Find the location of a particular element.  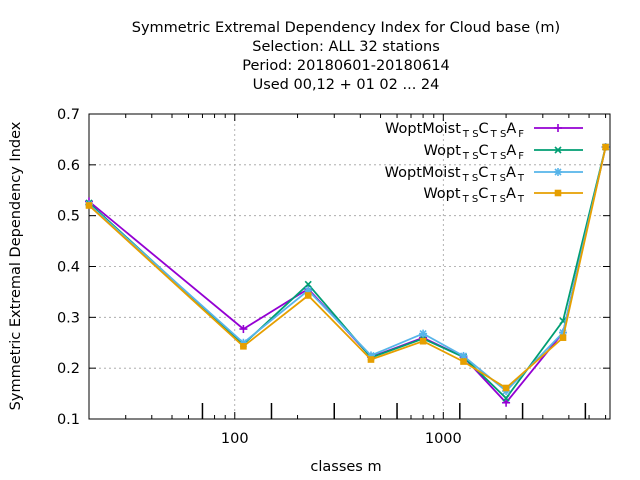

legend-label: Wopt T SC T SA T is located at coordinates (474, 195).